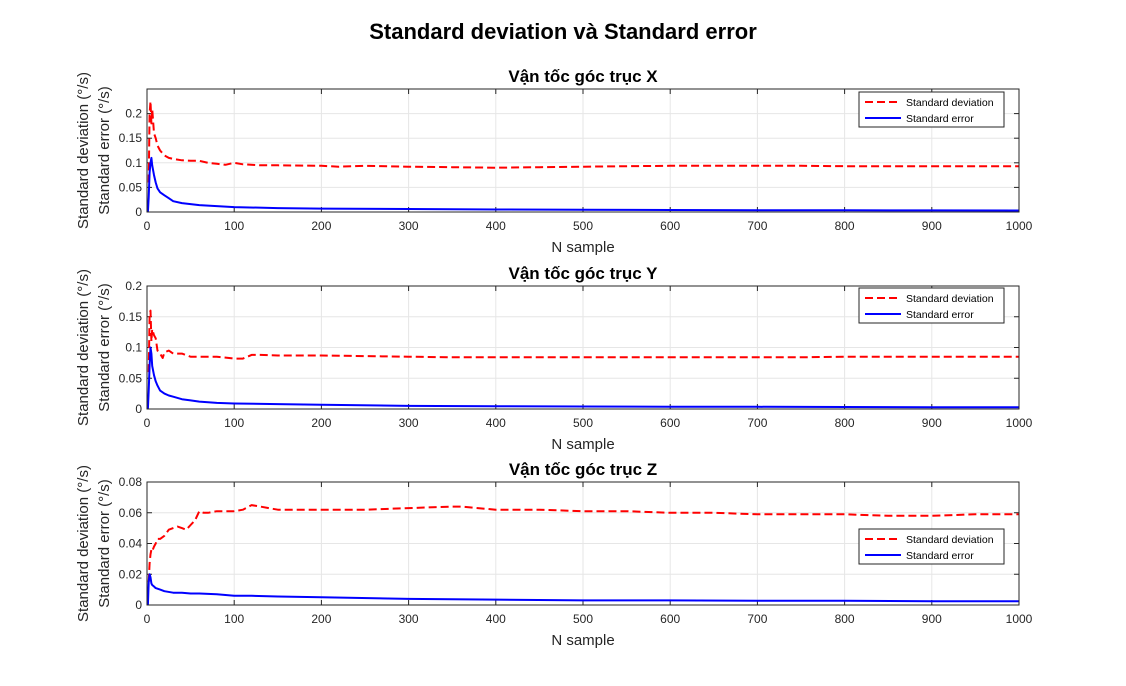 The width and height of the screenshot is (1126, 686). Describe the element at coordinates (131, 574) in the screenshot. I see `y-tick-label: 0.02` at that location.